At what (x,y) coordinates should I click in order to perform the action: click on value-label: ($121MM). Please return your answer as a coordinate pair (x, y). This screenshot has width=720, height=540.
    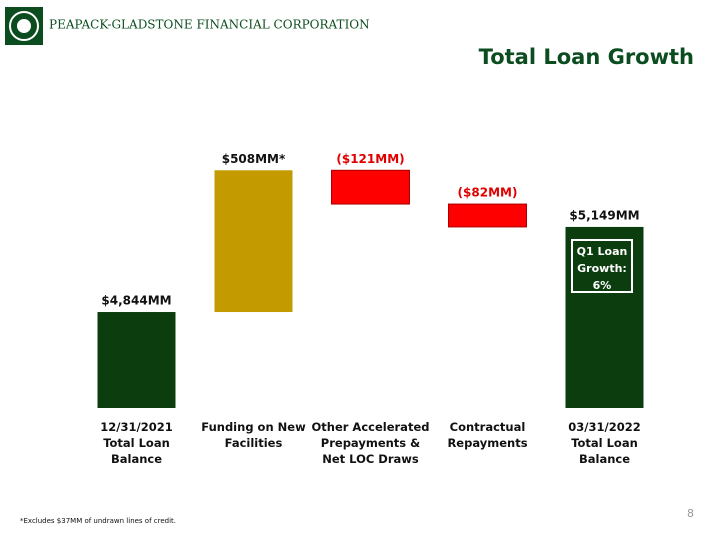
    Looking at the image, I should click on (370, 159).